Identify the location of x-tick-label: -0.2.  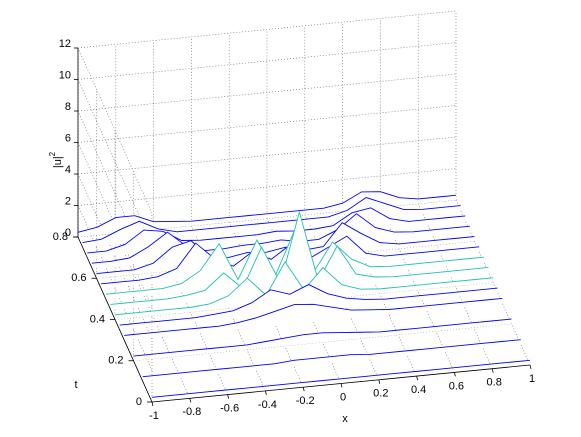
(305, 401).